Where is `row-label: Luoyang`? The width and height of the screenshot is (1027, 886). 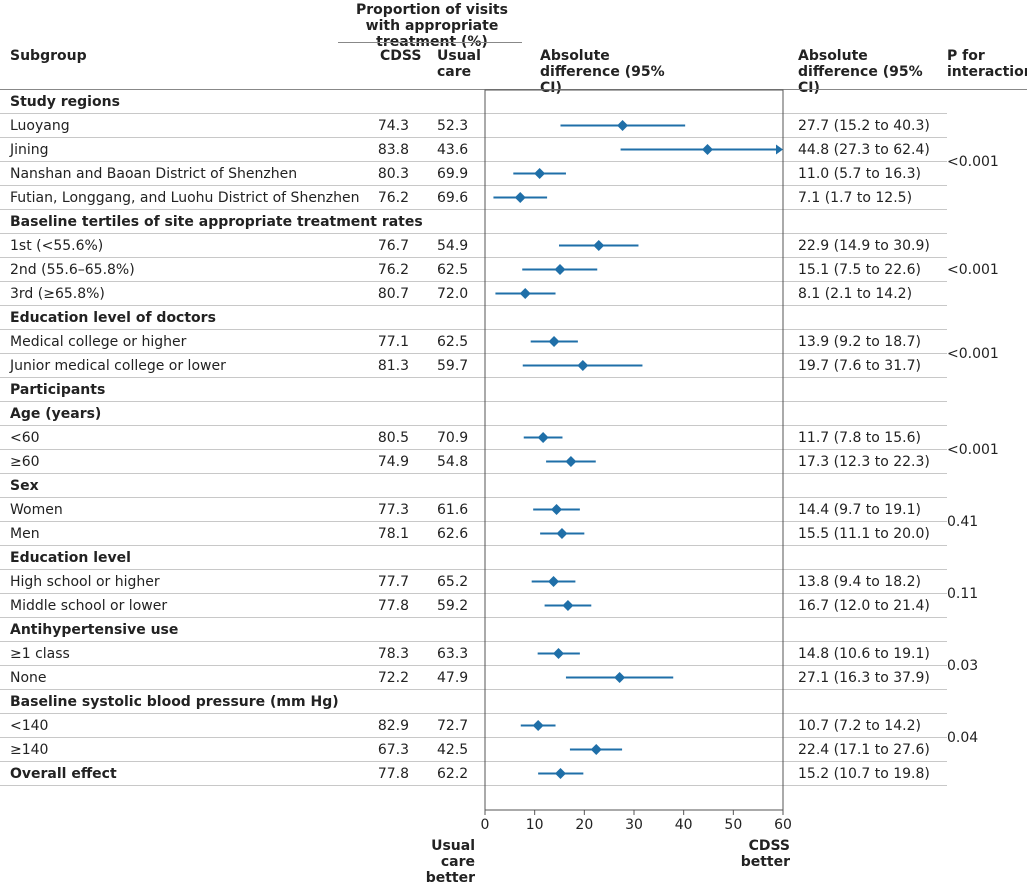
row-label: Luoyang is located at coordinates (40, 126).